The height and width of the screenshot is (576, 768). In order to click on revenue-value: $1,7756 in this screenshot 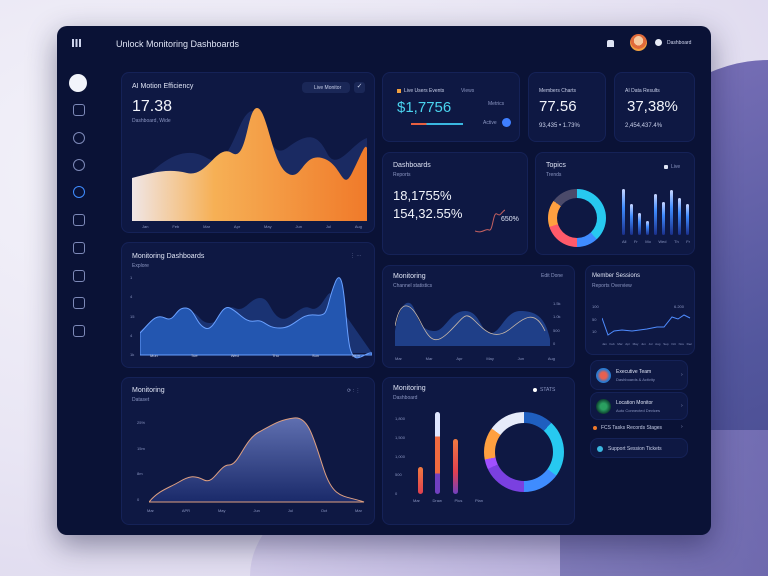, I will do `click(424, 107)`.